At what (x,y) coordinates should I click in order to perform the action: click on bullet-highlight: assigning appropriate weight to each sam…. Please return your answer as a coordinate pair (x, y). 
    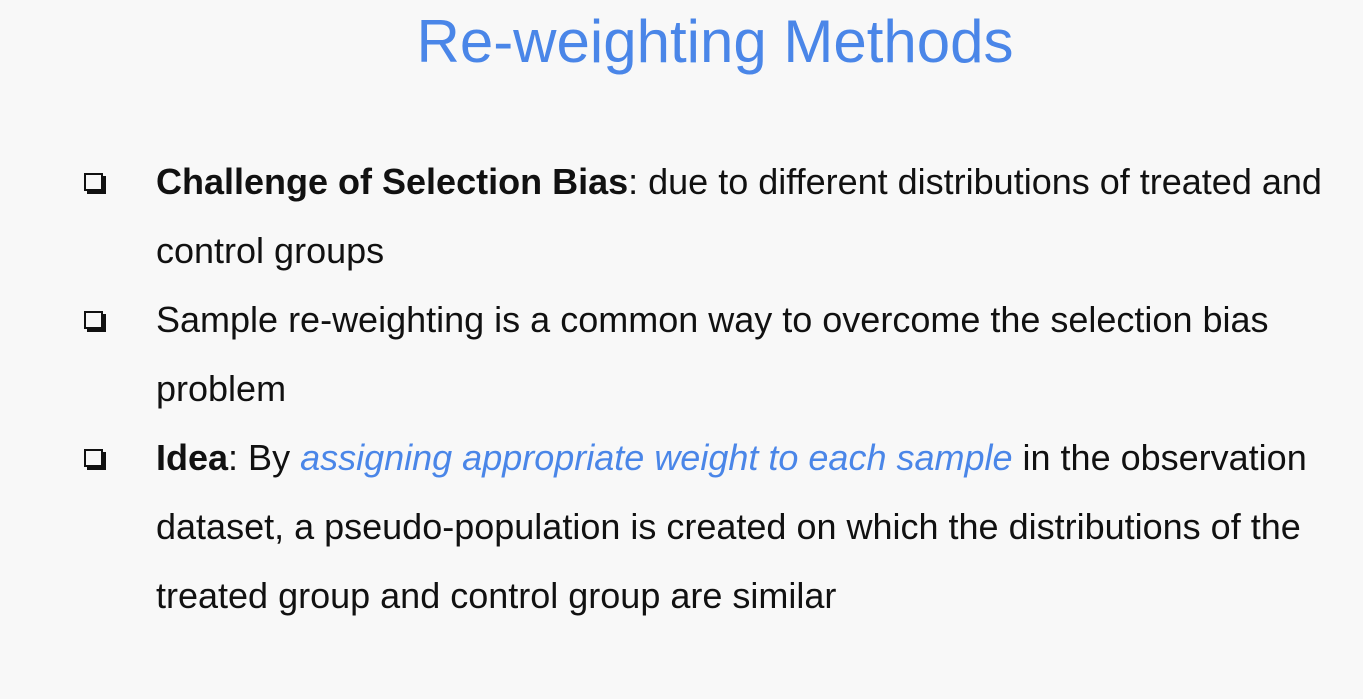
    Looking at the image, I should click on (656, 457).